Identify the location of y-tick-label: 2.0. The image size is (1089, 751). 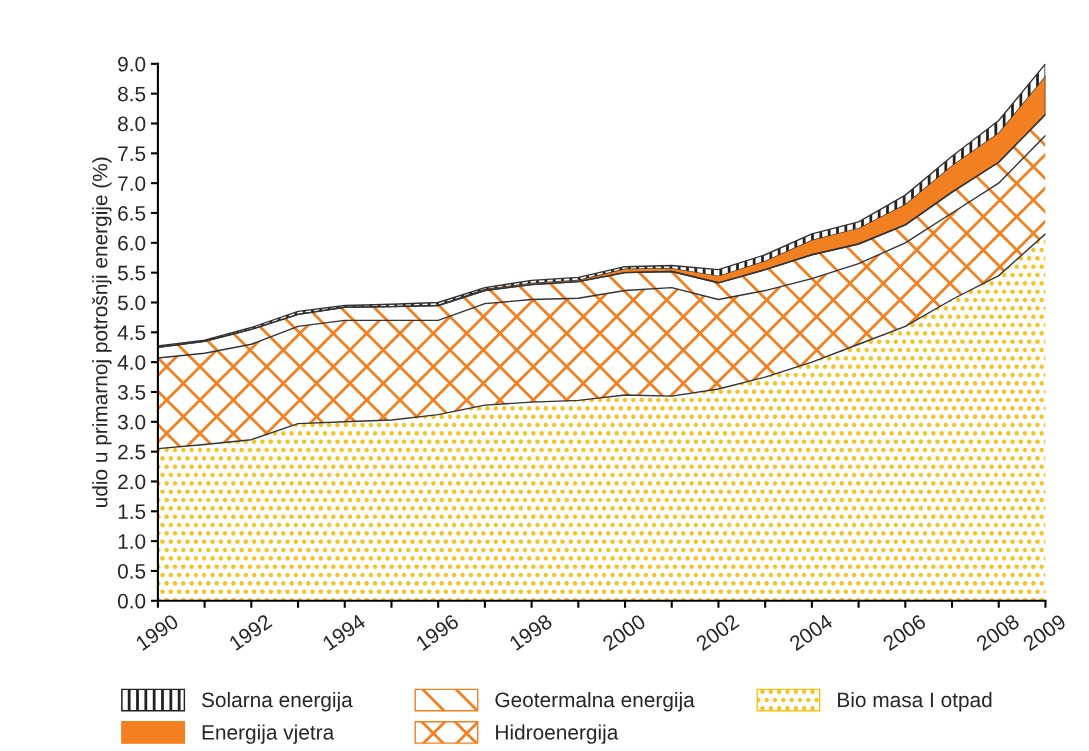
(132, 482).